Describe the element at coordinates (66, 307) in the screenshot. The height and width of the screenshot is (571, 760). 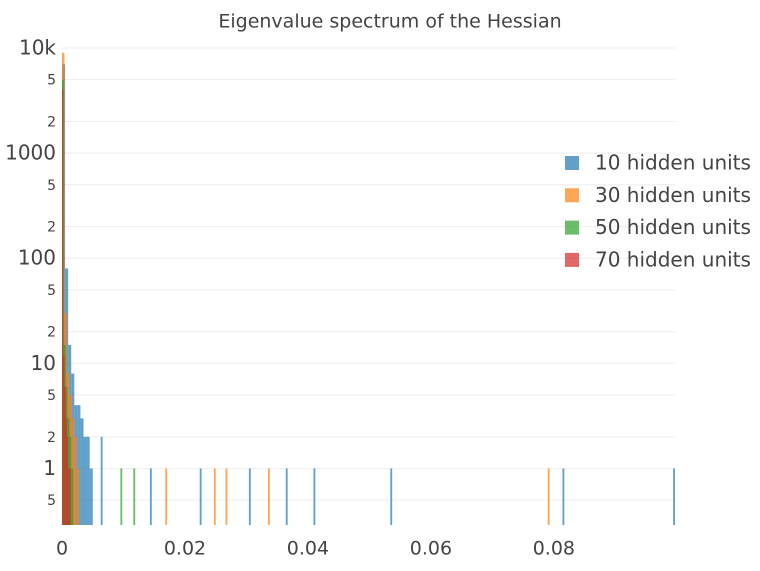
I see `series` at that location.